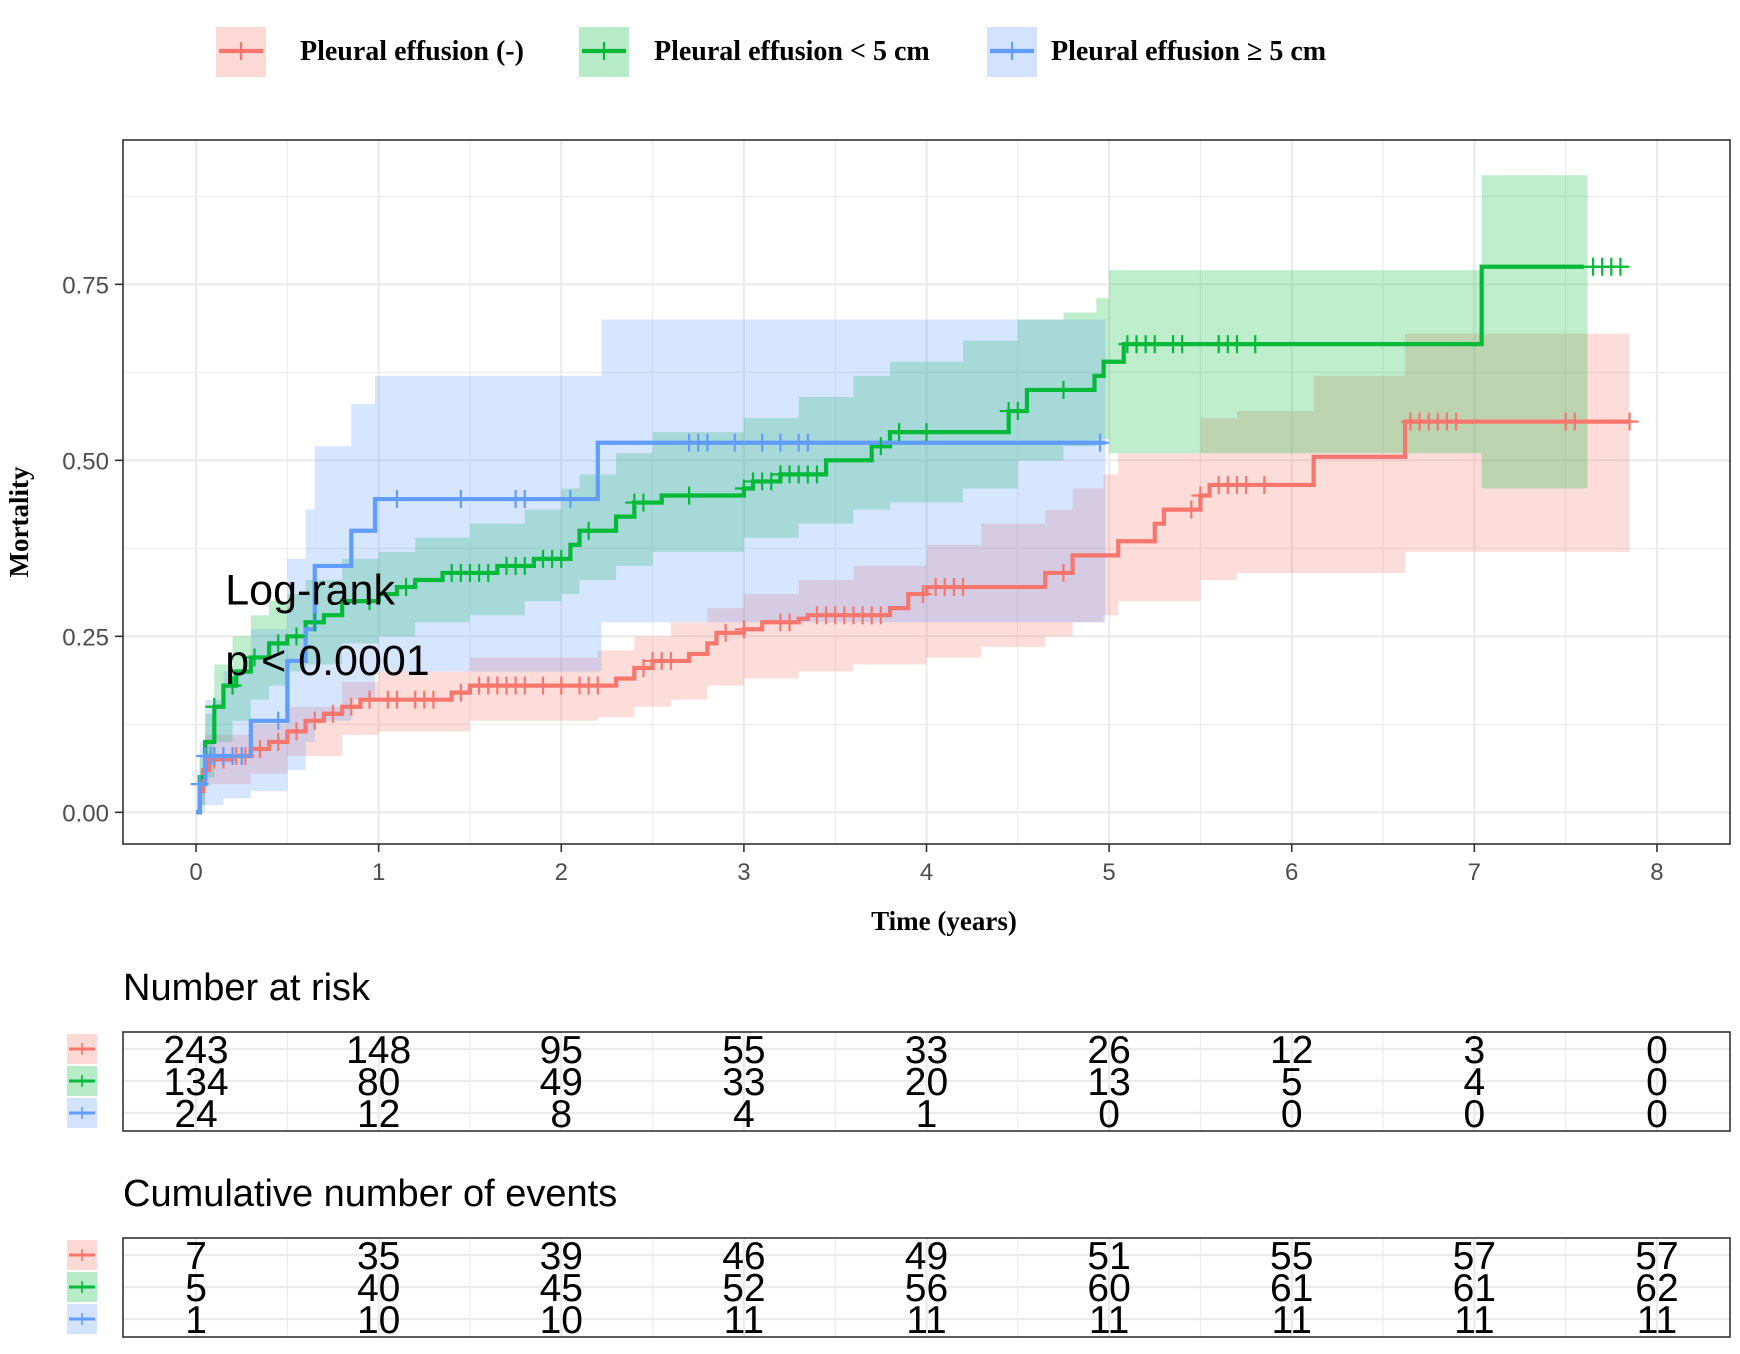  What do you see at coordinates (85, 285) in the screenshot?
I see `y-tick-label: 0.75` at bounding box center [85, 285].